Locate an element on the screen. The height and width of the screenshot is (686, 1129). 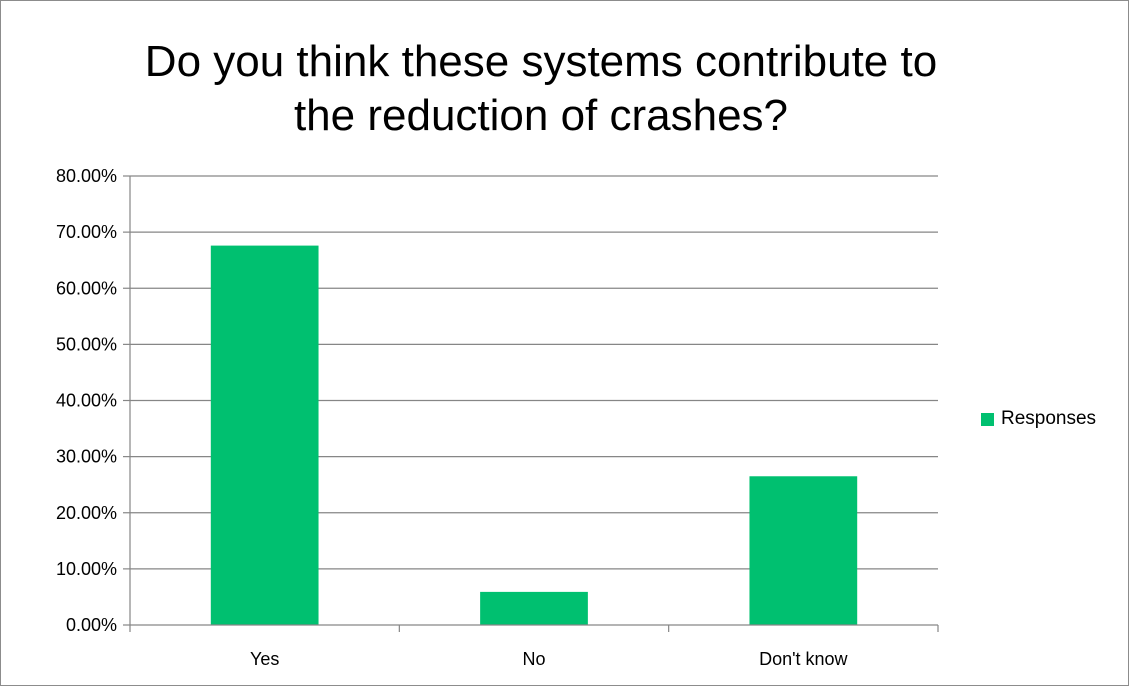
y-tick-label: 60.00% is located at coordinates (86, 288).